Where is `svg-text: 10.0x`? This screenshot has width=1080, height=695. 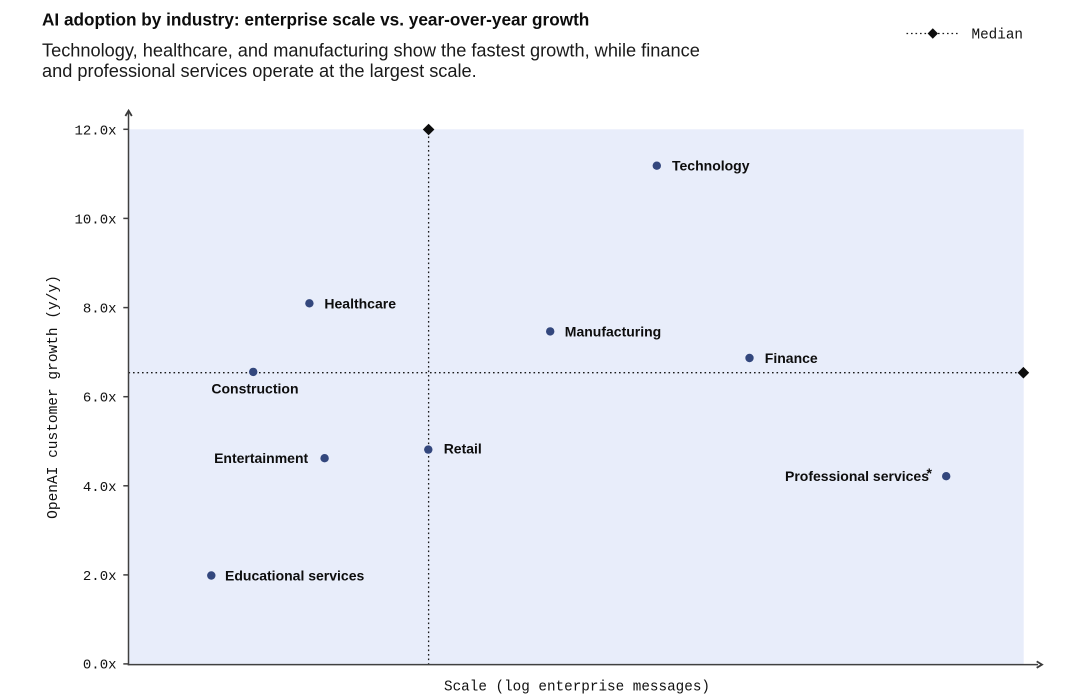 svg-text: 10.0x is located at coordinates (95, 220).